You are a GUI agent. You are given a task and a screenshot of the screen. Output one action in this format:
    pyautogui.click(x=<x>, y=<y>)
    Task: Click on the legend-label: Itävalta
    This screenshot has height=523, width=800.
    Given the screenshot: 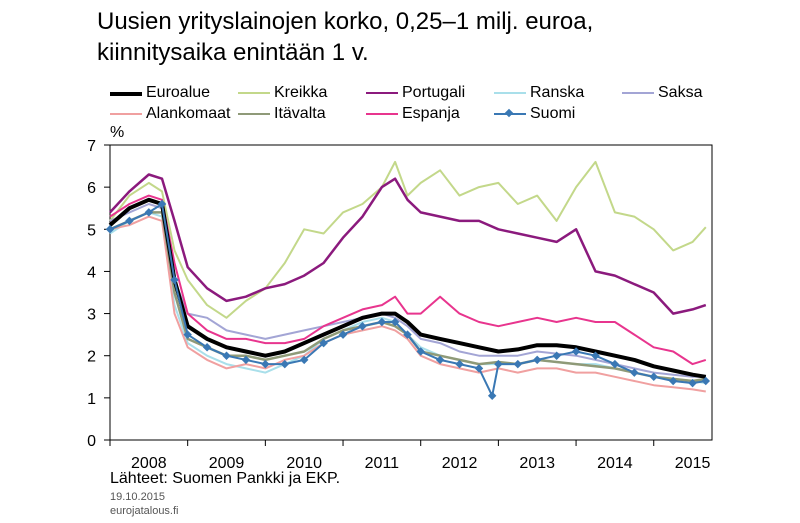 What is the action you would take?
    pyautogui.click(x=300, y=113)
    